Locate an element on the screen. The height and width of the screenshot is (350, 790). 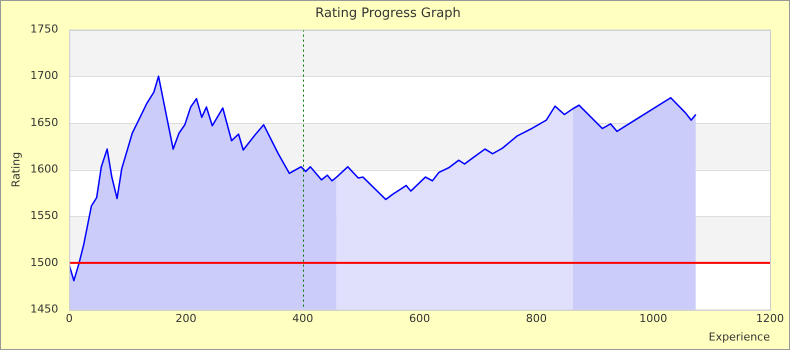
x-tick-label: 1200 is located at coordinates (770, 319).